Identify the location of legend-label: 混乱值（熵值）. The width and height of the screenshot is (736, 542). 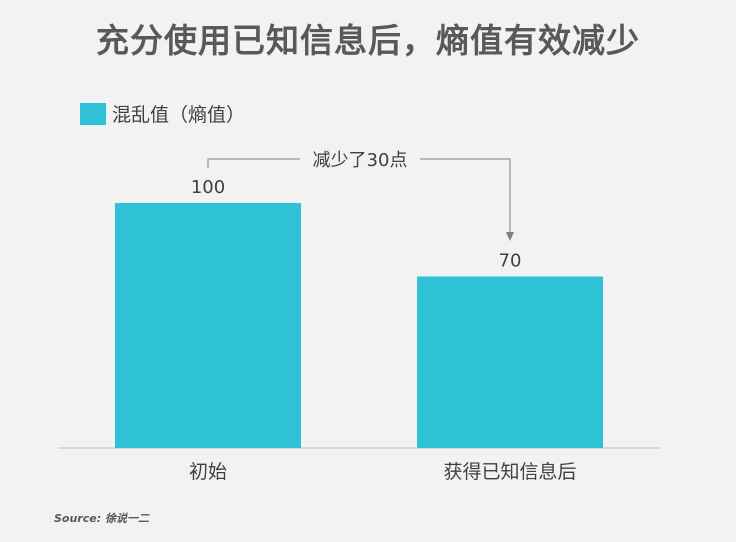
(179, 115).